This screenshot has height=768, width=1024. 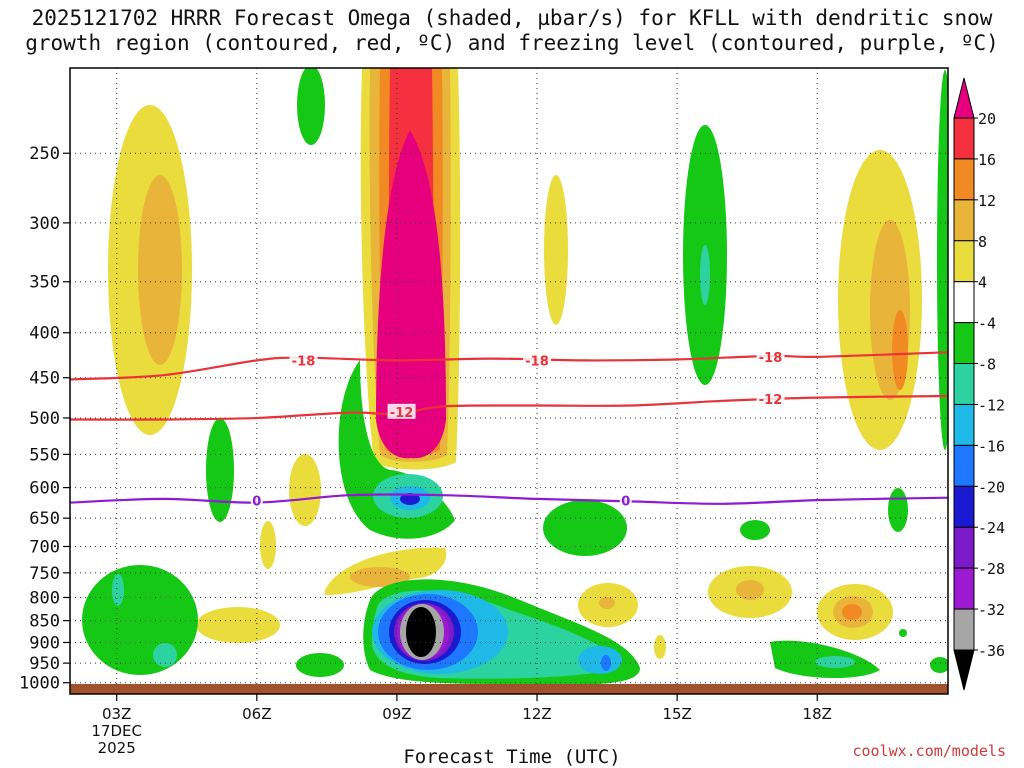 What do you see at coordinates (600, 660) in the screenshot?
I see `omega-1230z-cyan` at bounding box center [600, 660].